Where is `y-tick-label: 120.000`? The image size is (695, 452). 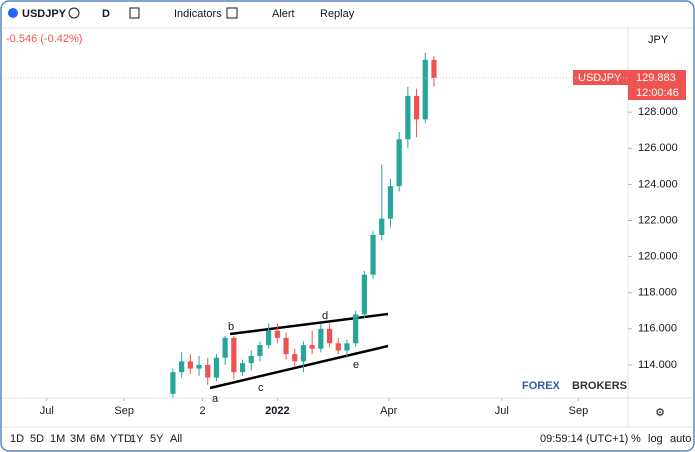 y-tick-label: 120.000 is located at coordinates (658, 257).